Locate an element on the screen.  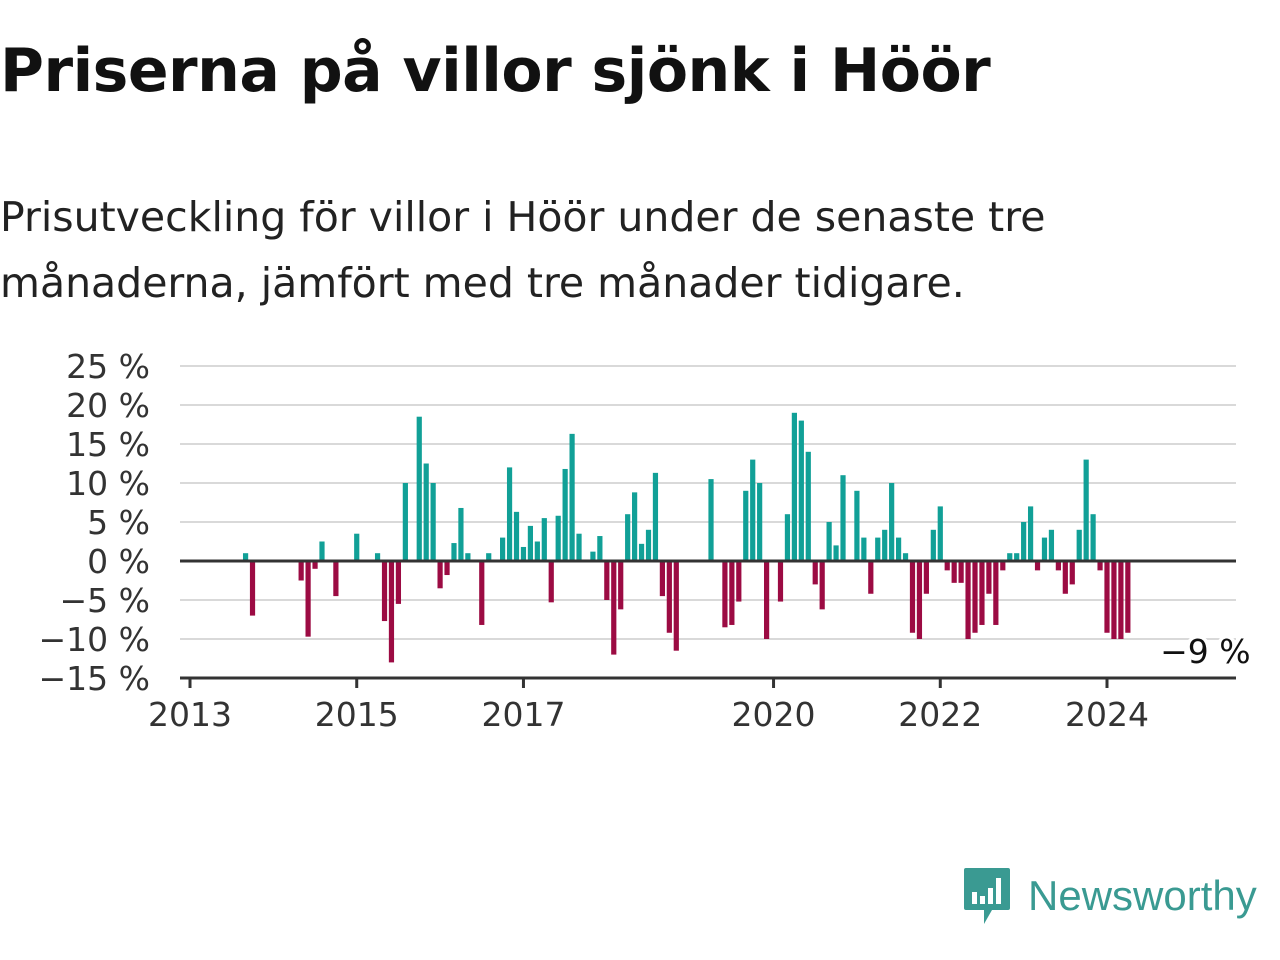
brand-name: Newsworthy is located at coordinates (1142, 895).